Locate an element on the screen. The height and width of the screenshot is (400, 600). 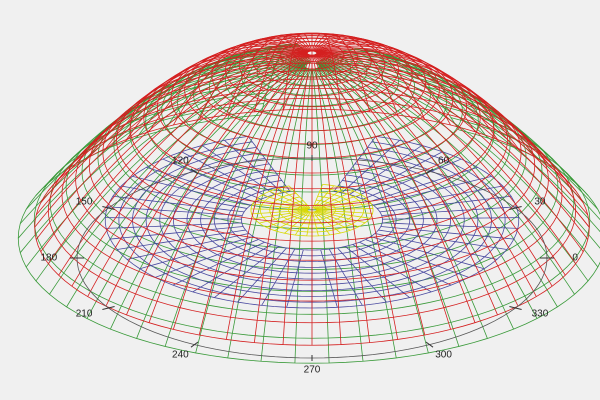
angle-tick-label: 300 is located at coordinates (443, 355).